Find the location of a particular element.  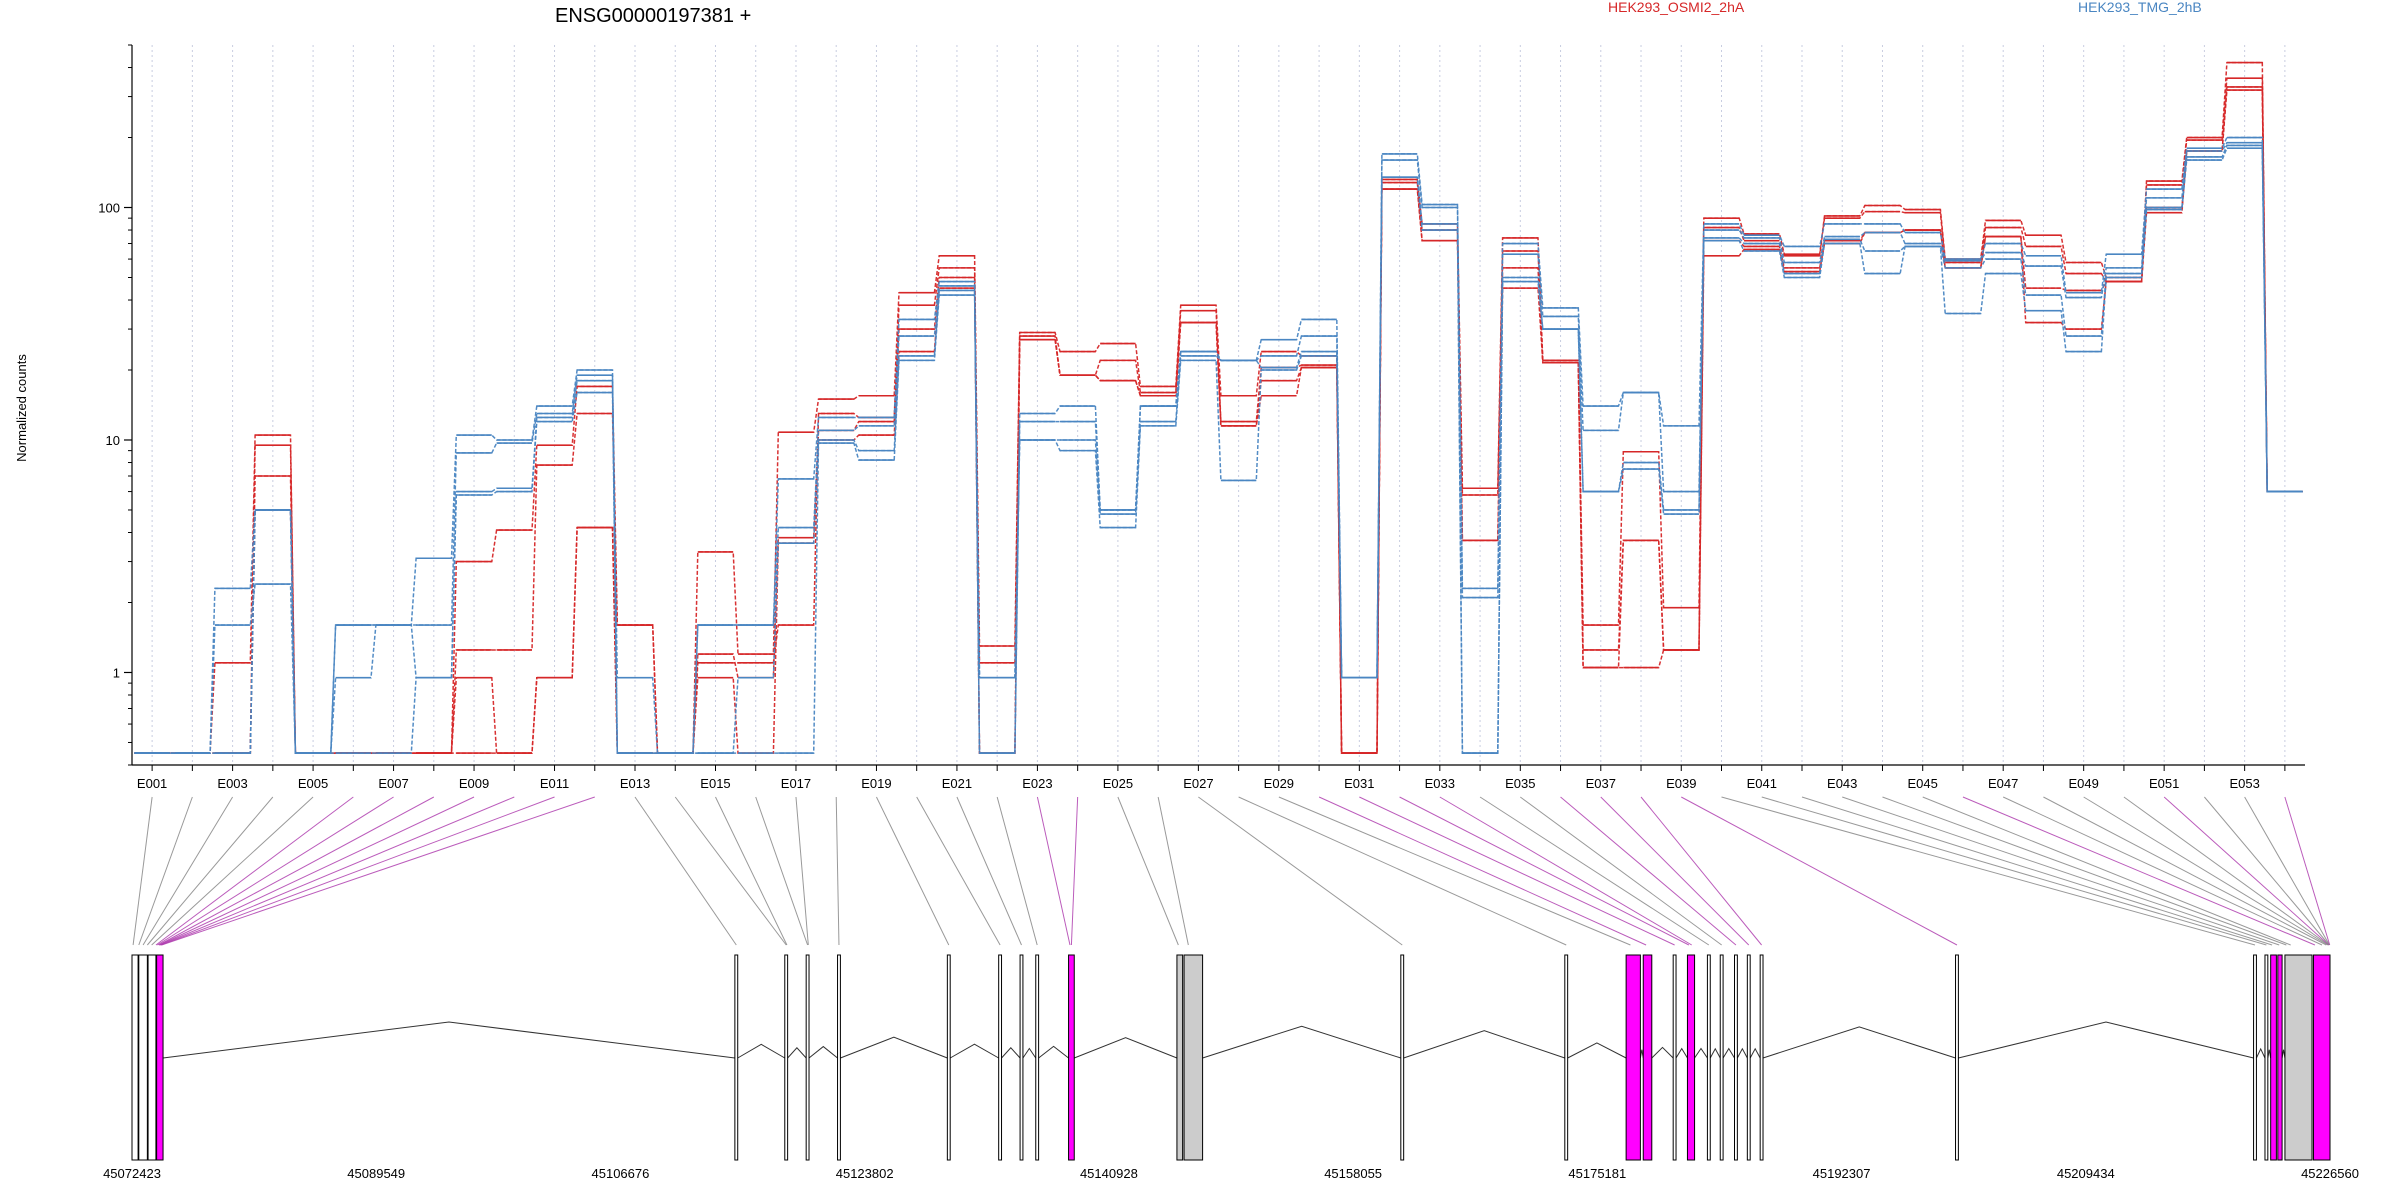

x-tick-label: E051 is located at coordinates (2164, 783).